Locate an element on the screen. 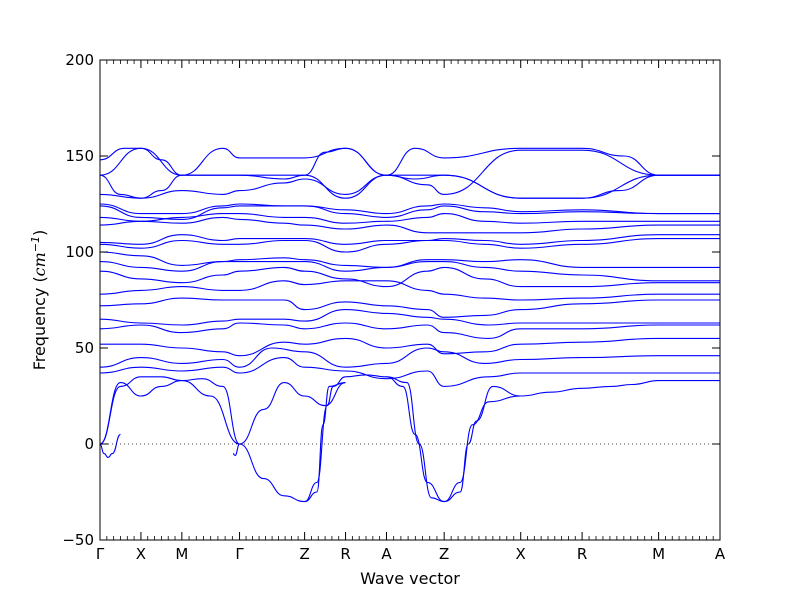 The height and width of the screenshot is (600, 800). y-axis-label: Frequency (cm−1) is located at coordinates (39, 300).